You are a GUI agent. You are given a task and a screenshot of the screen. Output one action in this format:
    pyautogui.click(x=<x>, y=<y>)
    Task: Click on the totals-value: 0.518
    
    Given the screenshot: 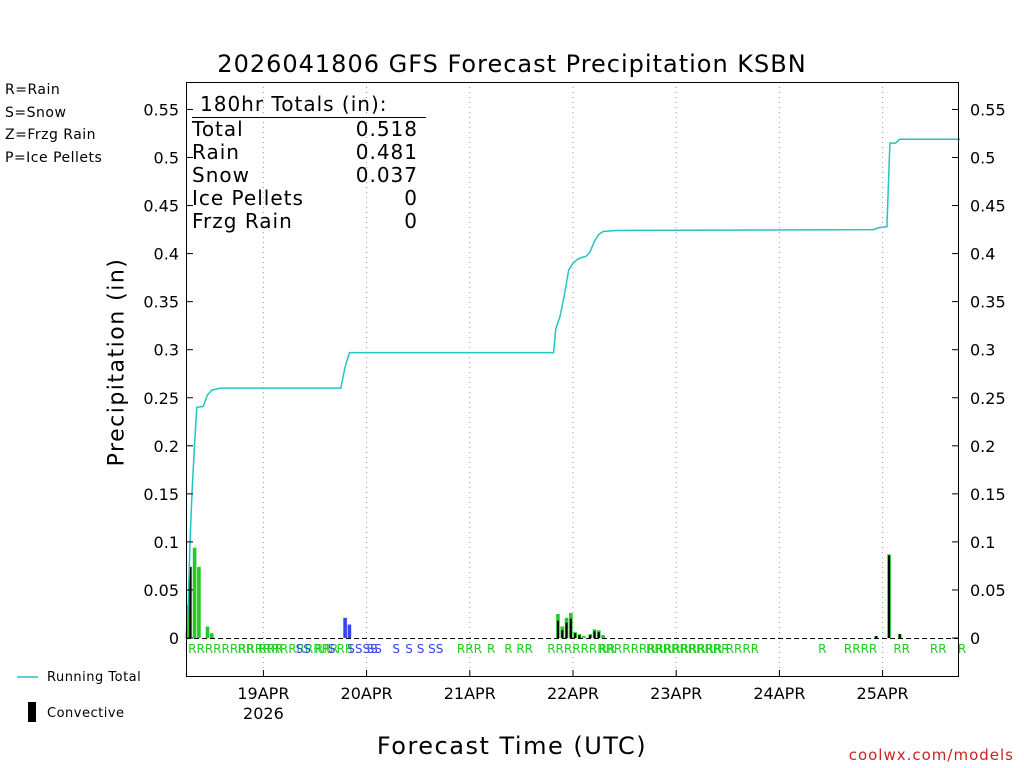 What is the action you would take?
    pyautogui.click(x=386, y=129)
    